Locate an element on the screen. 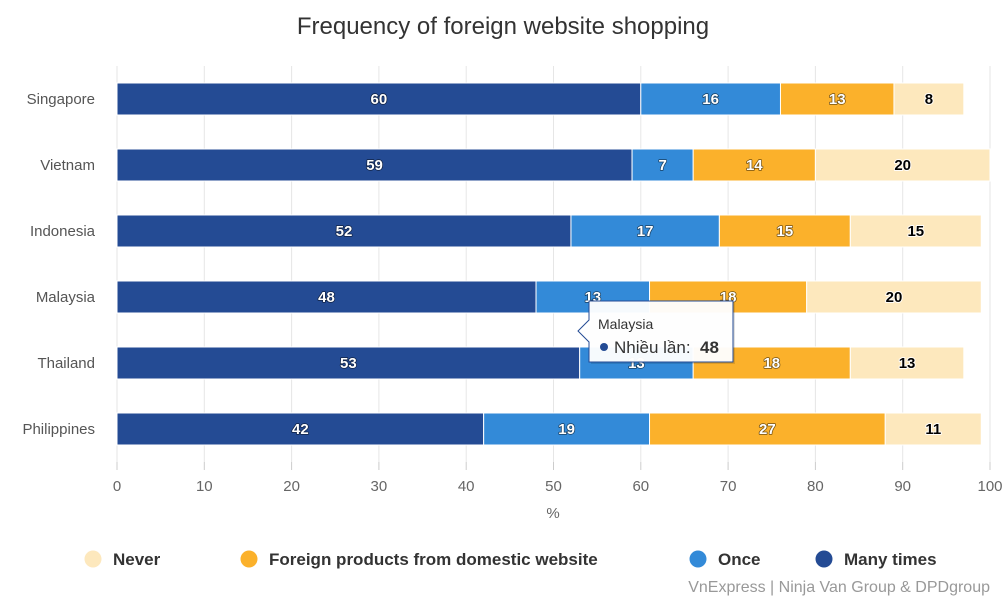  legend-label: Never is located at coordinates (137, 559).